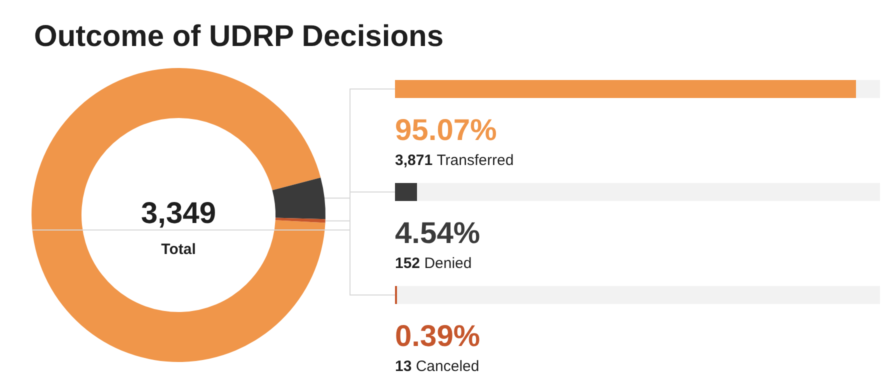  Describe the element at coordinates (448, 263) in the screenshot. I see `slice-label: Denied` at that location.